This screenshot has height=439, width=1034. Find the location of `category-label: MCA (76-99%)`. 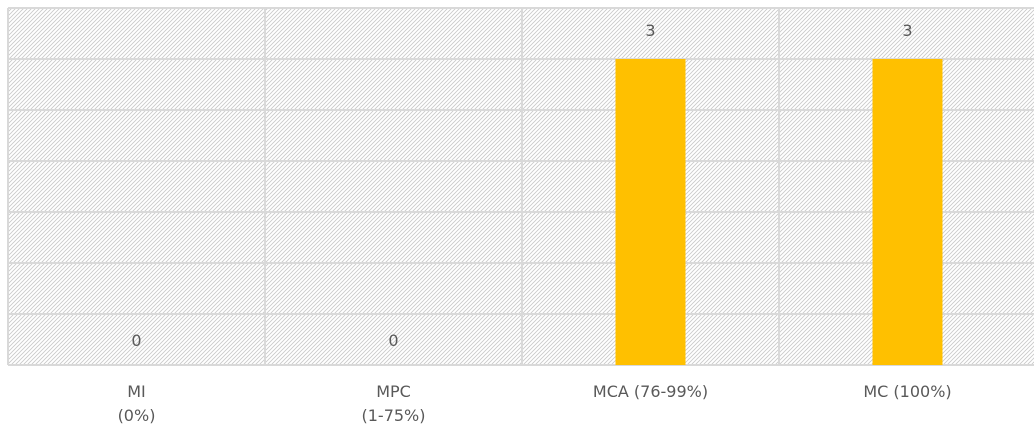

category-label: MCA (76-99%) is located at coordinates (650, 391).